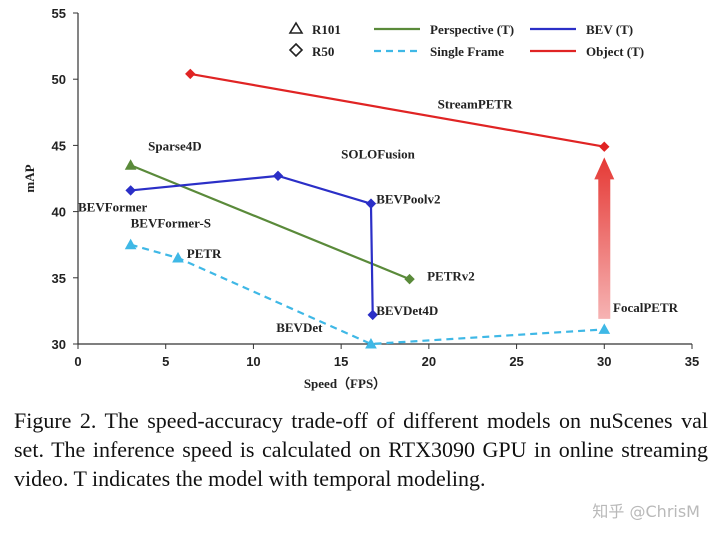 This screenshot has width=718, height=536. What do you see at coordinates (429, 361) in the screenshot?
I see `x-tick-label: 20` at bounding box center [429, 361].